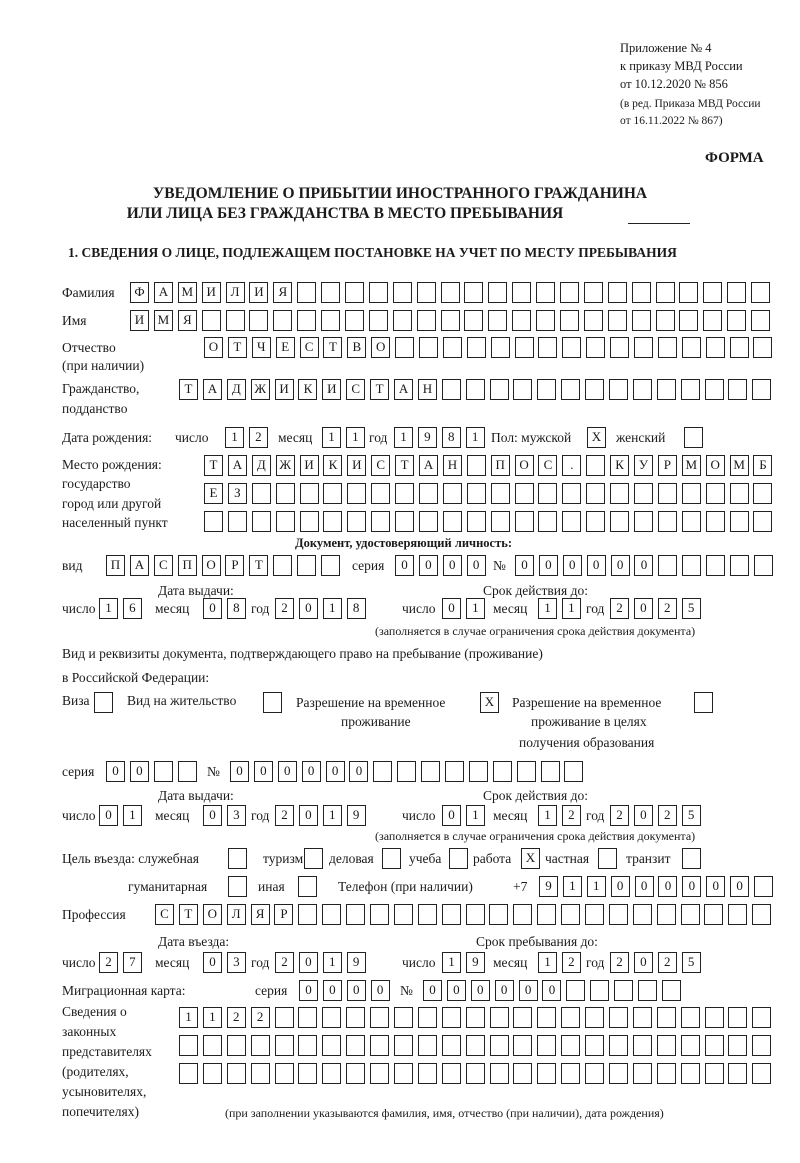  Describe the element at coordinates (139, 292) in the screenshot. I see `char-box: Ф` at that location.